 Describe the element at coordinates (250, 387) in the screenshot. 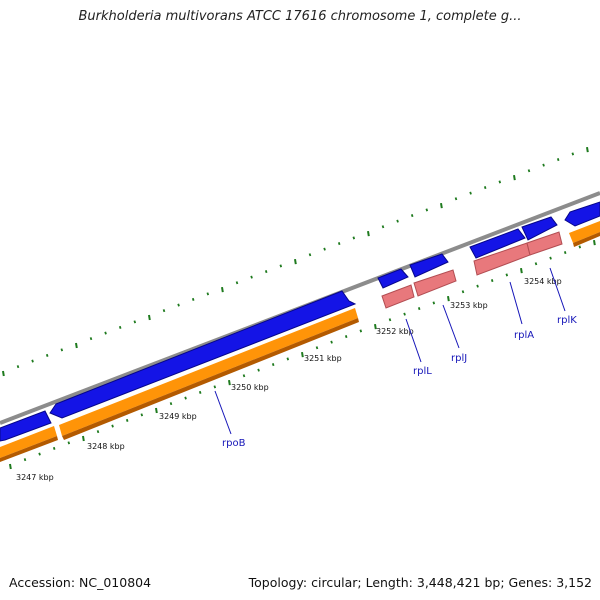

I see `ruler-label: 3250 kbp` at that location.